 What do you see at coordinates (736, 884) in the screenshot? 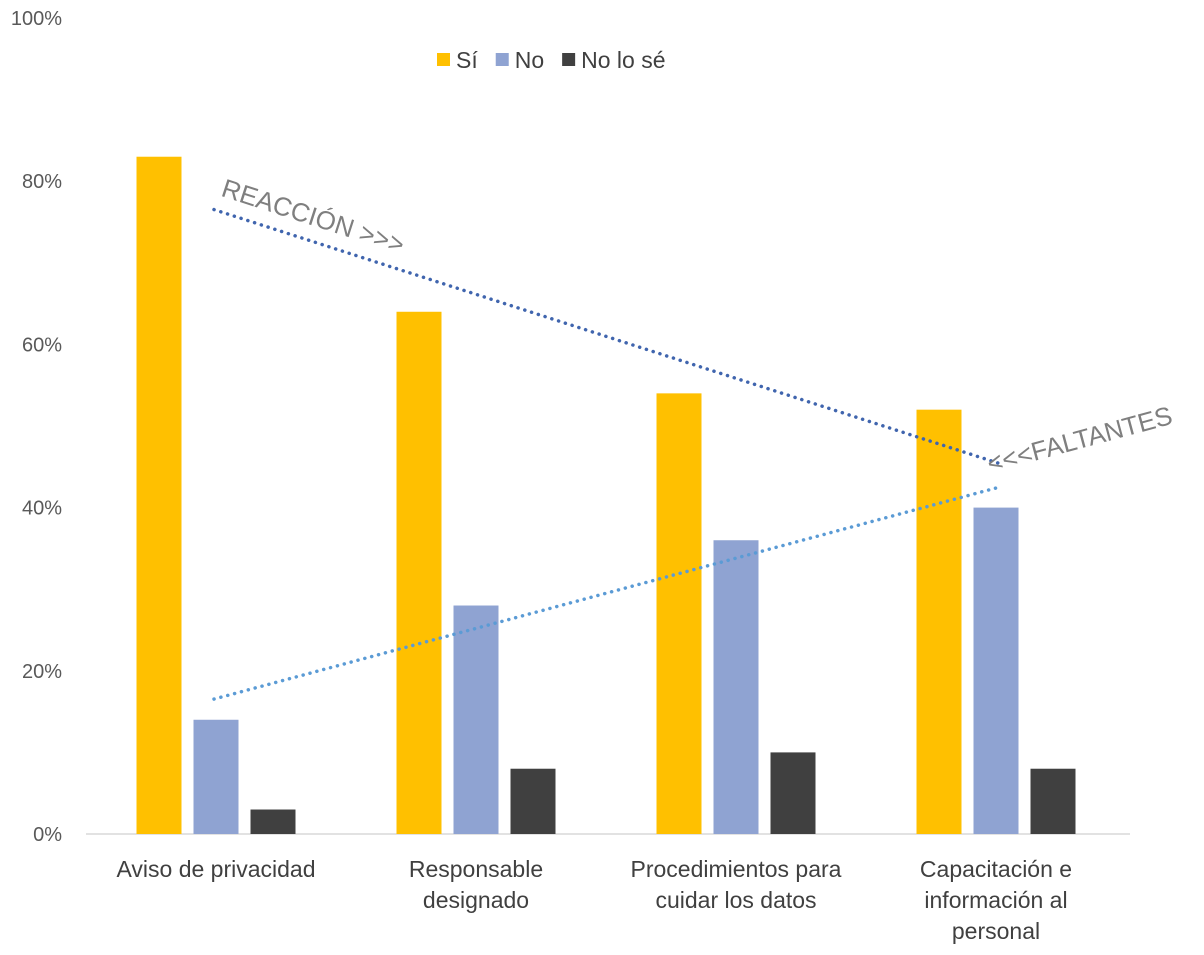
I see `x-tick-label: Procedimientos para cuidar los datos` at bounding box center [736, 884].